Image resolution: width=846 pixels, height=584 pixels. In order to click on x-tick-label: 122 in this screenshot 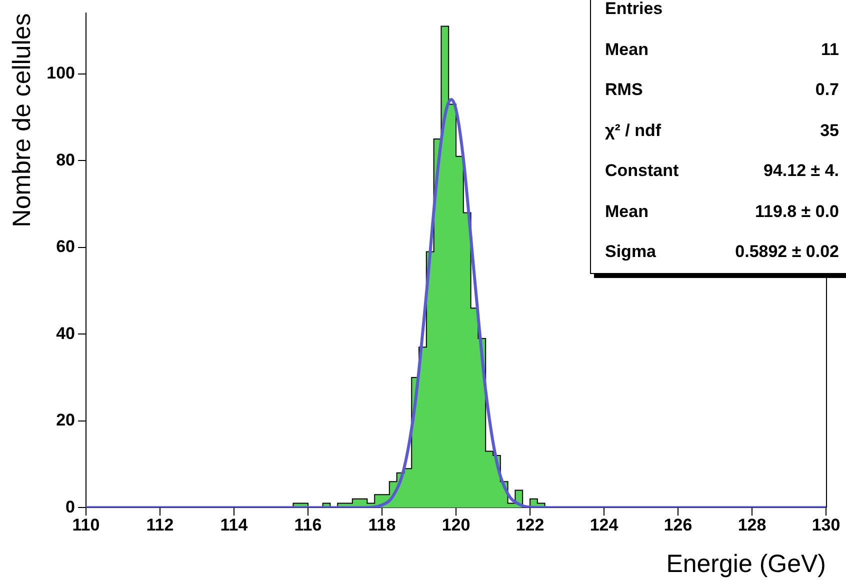, I will do `click(530, 524)`.